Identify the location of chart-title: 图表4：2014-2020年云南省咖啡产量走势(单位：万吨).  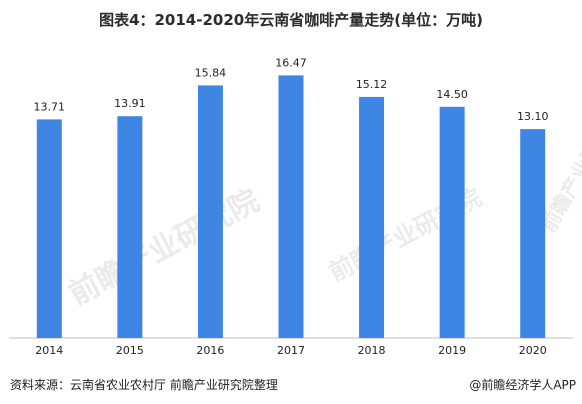
(291, 20).